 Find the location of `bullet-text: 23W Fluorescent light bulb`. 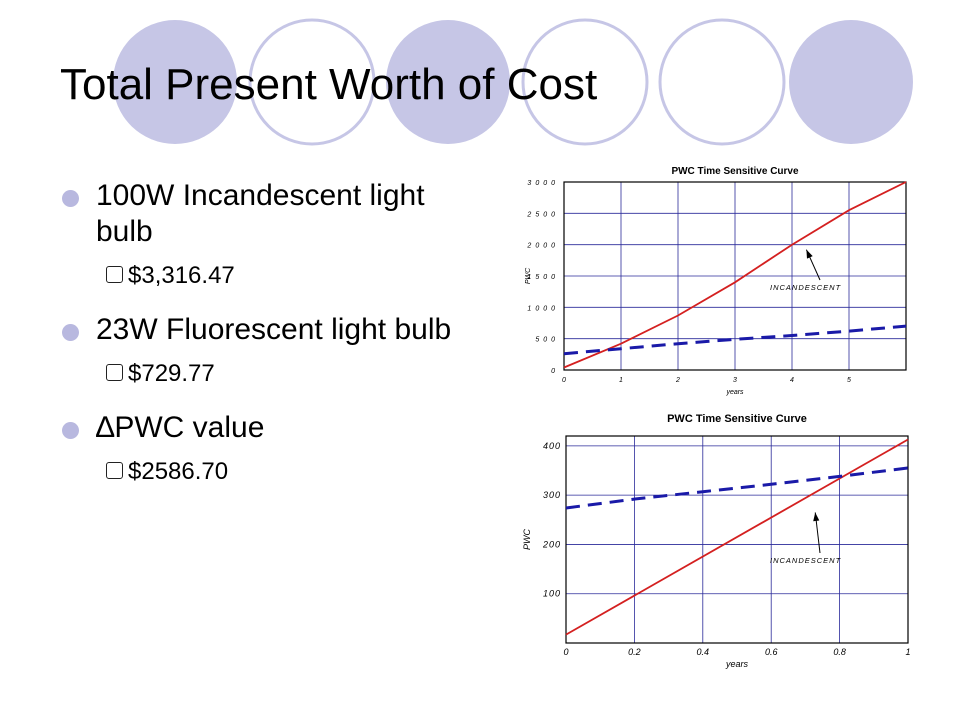

bullet-text: 23W Fluorescent light bulb is located at coordinates (274, 329).